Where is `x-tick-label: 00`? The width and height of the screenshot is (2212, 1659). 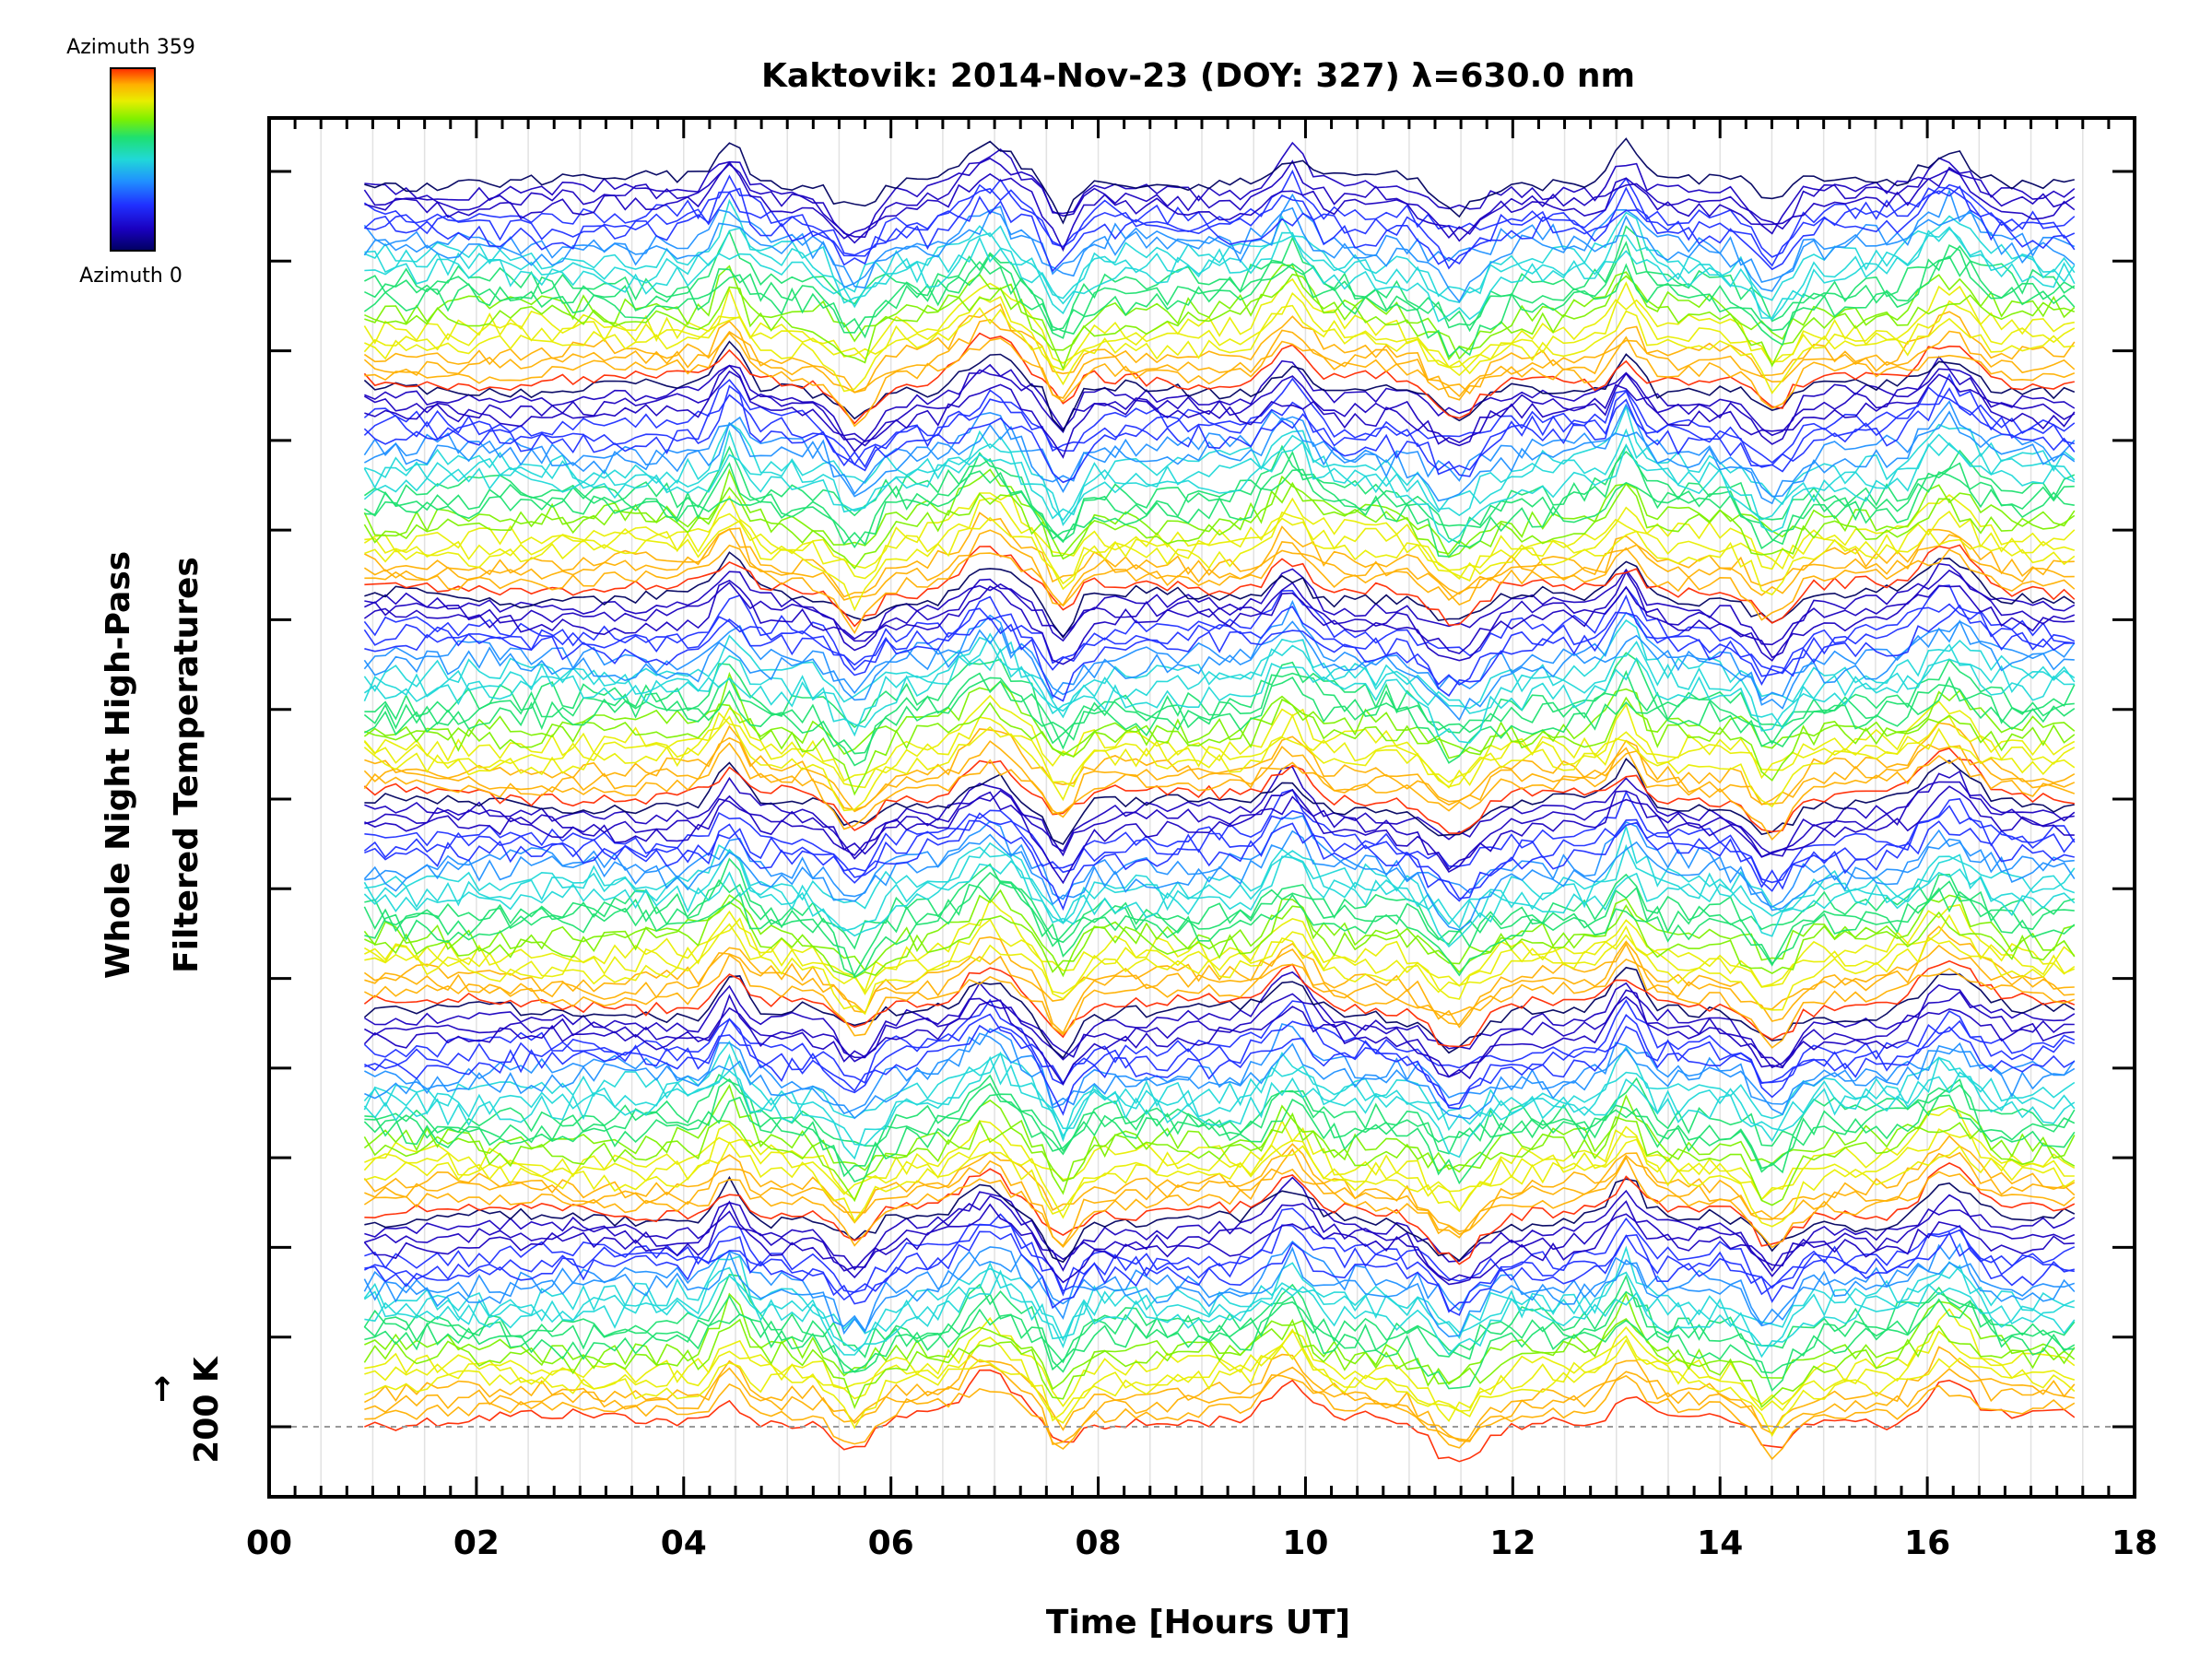 x-tick-label: 00 is located at coordinates (269, 1543).